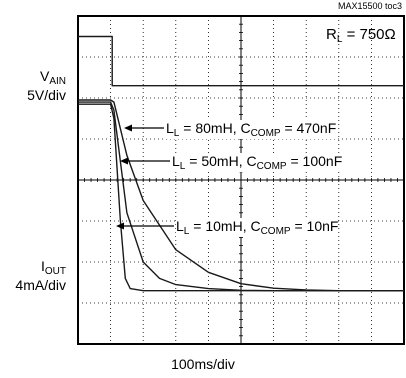  I want to click on channel-label-iout: IOUT 4mA/div, so click(40, 275).